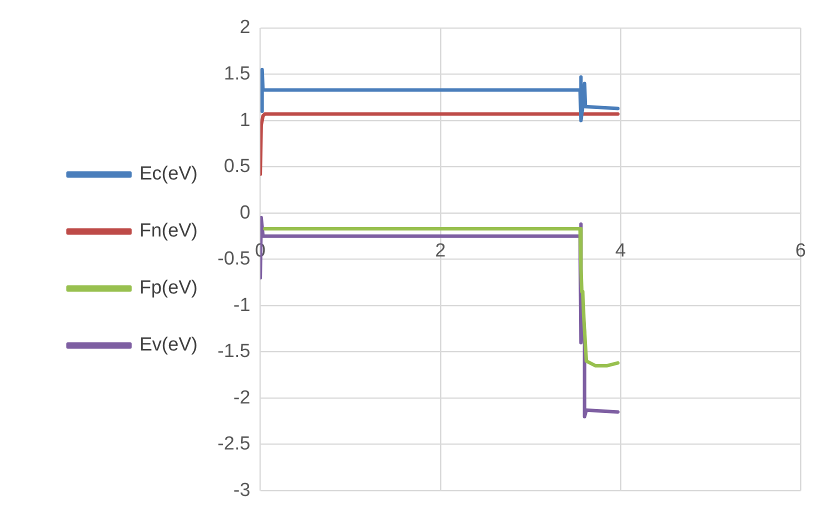 The height and width of the screenshot is (512, 833). What do you see at coordinates (241, 397) in the screenshot?
I see `y-tick-label: -2` at bounding box center [241, 397].